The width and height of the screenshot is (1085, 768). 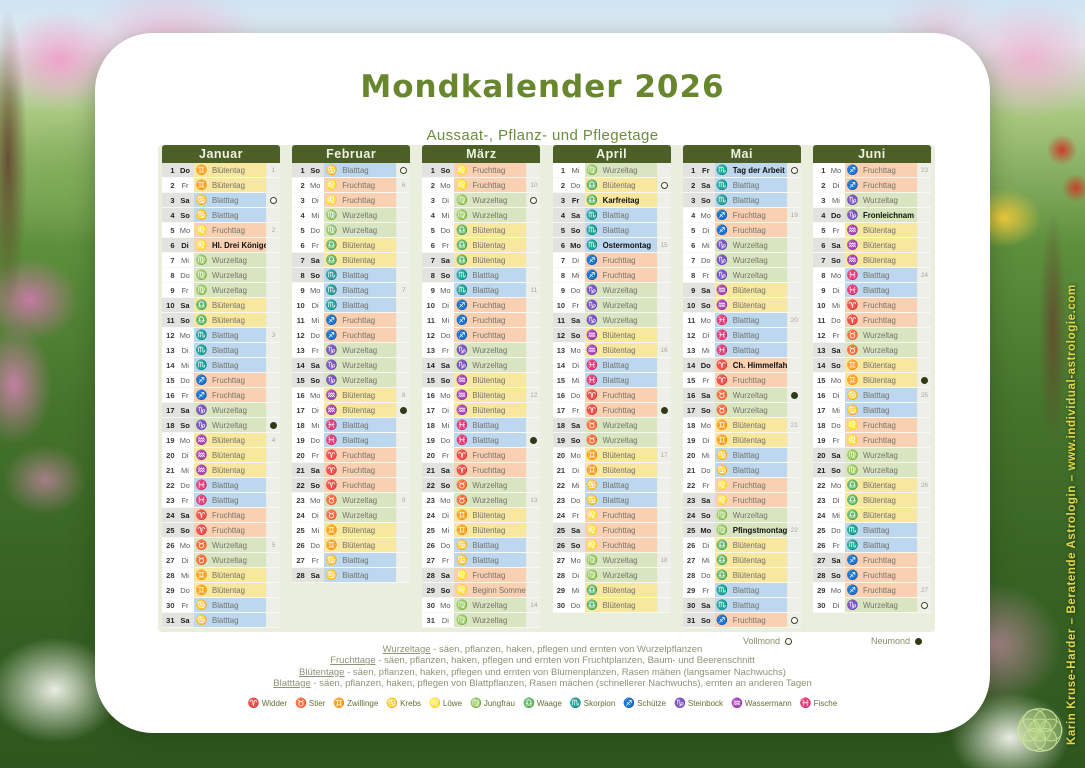 What do you see at coordinates (611, 275) in the screenshot?
I see `day-row: 8 Mi ♐ Fruchttag` at bounding box center [611, 275].